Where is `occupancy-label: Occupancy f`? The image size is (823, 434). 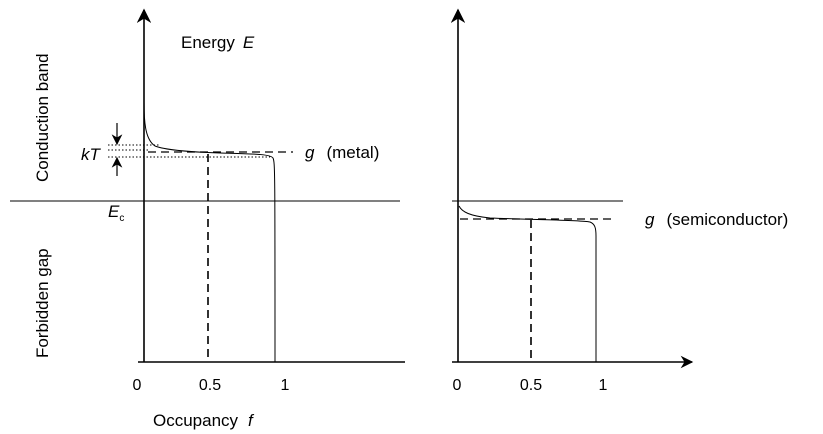
occupancy-label: Occupancy f is located at coordinates (204, 420).